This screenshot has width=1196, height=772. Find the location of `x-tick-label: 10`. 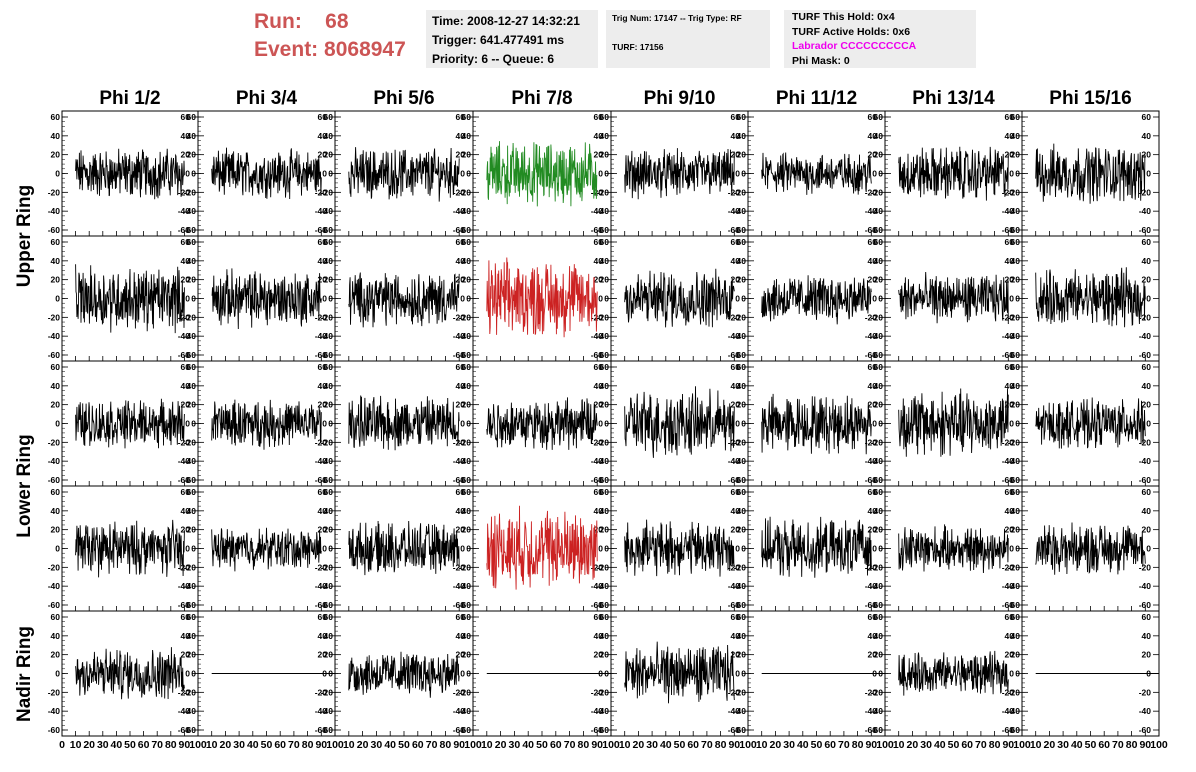

x-tick-label: 10 is located at coordinates (625, 745).